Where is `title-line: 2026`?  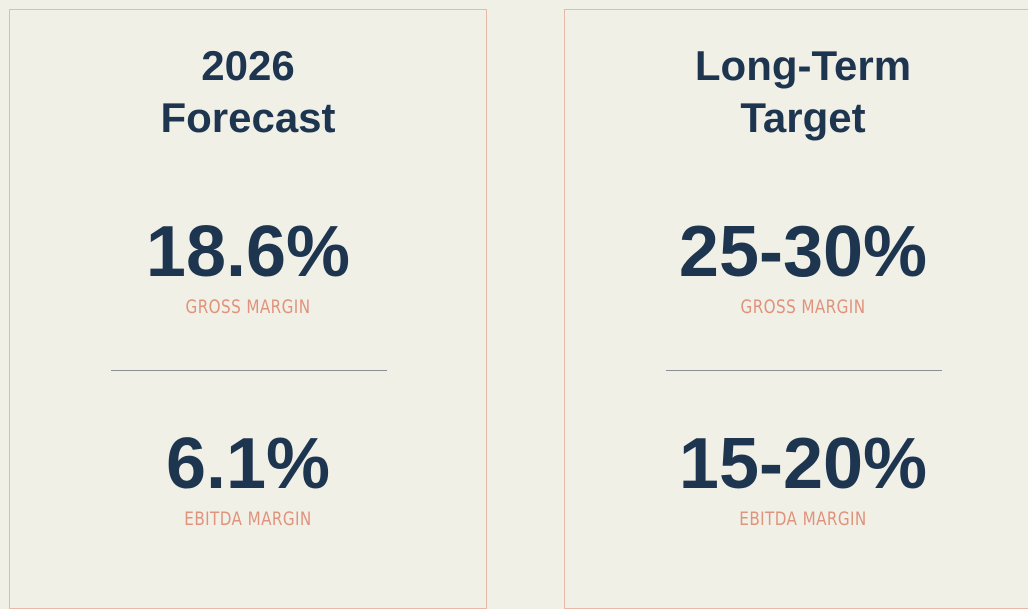 title-line: 2026 is located at coordinates (248, 65).